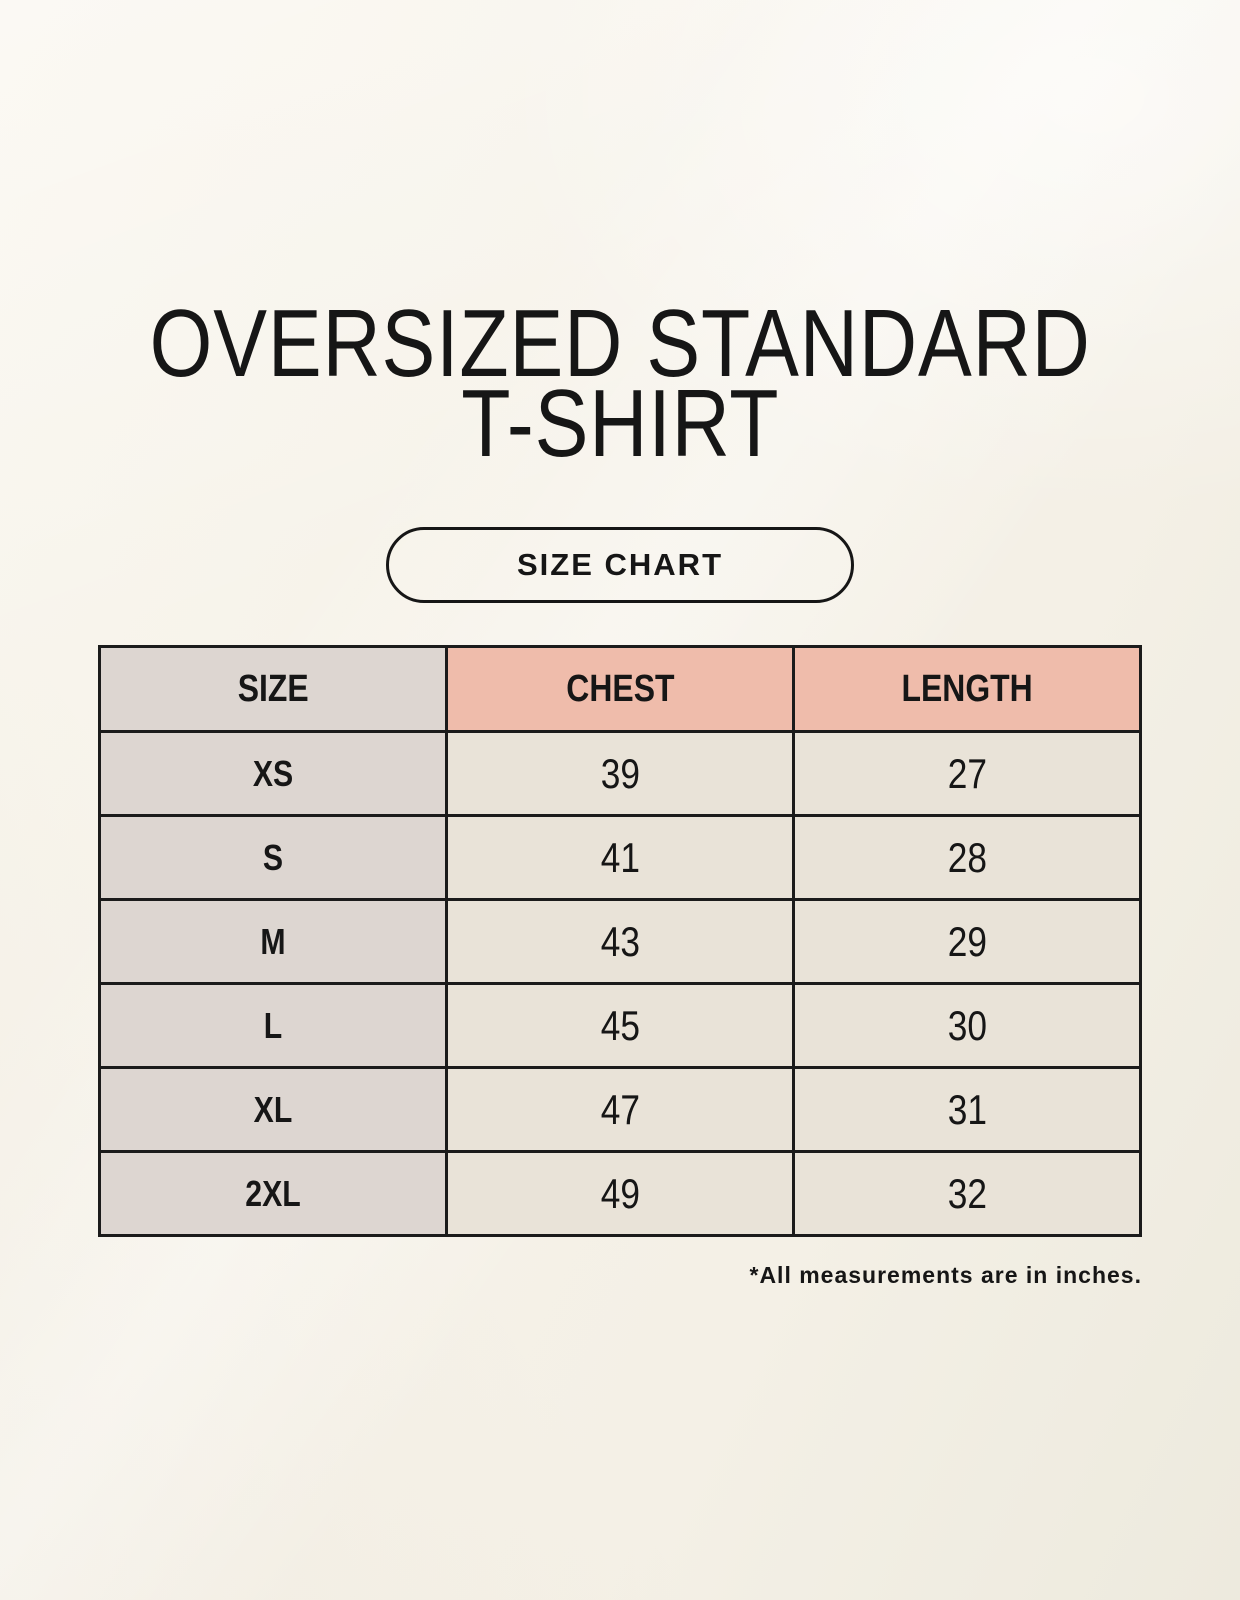 The width and height of the screenshot is (1240, 1600). I want to click on table-row-s: S 41 28, so click(620, 857).